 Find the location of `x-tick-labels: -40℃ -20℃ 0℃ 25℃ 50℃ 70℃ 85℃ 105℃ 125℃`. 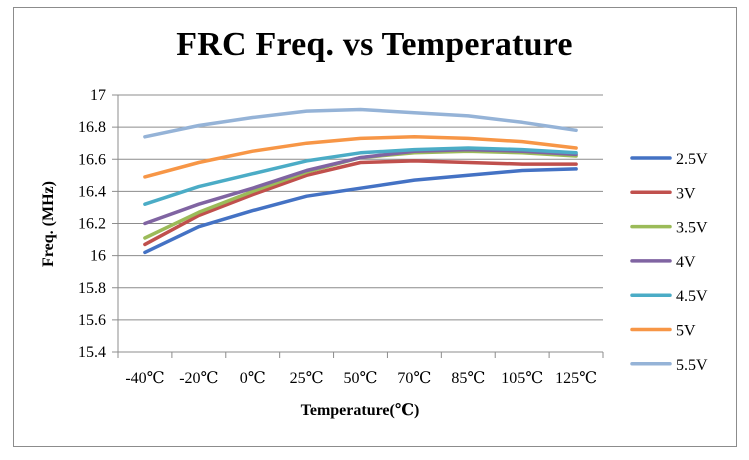

x-tick-labels: -40℃ -20℃ 0℃ 25℃ 50℃ 70℃ 85℃ 105℃ 125℃ is located at coordinates (361, 378).